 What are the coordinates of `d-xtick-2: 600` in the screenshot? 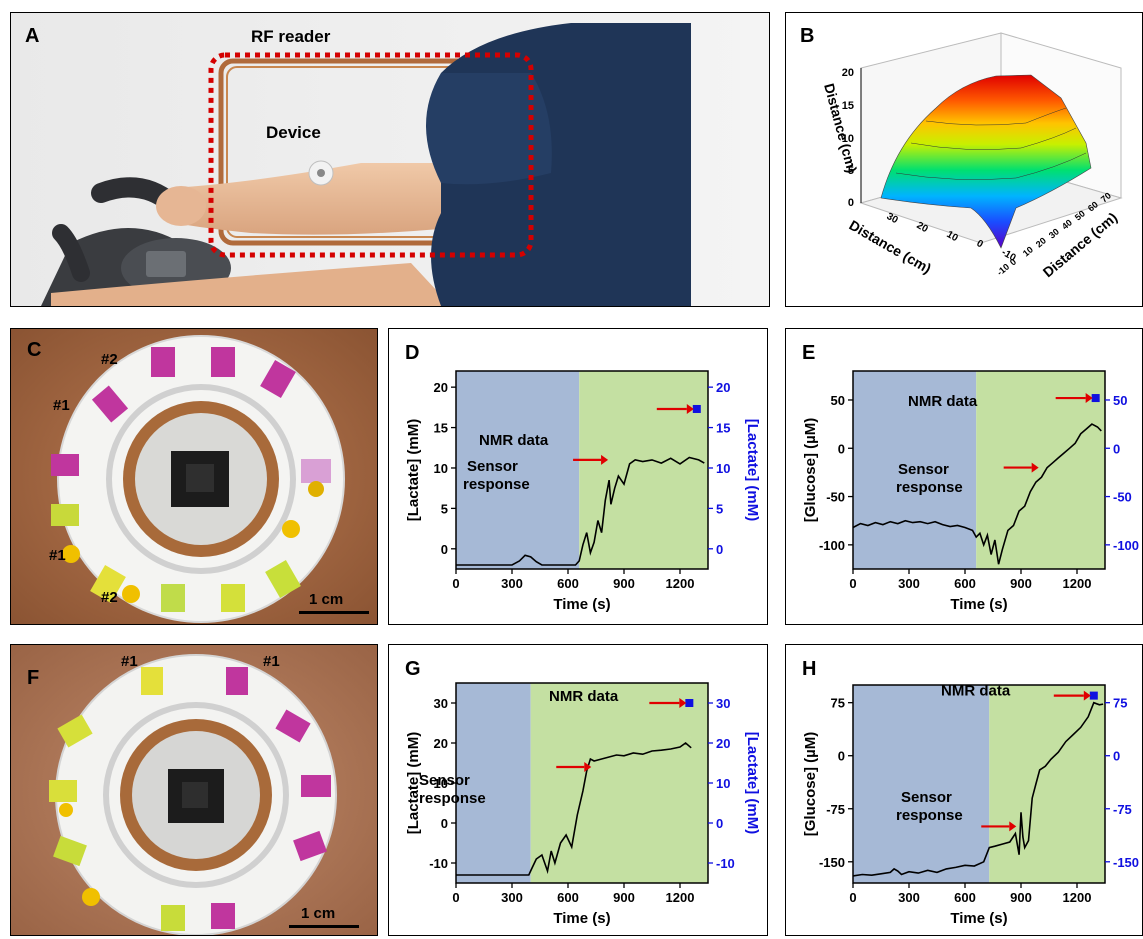 It's located at (568, 583).